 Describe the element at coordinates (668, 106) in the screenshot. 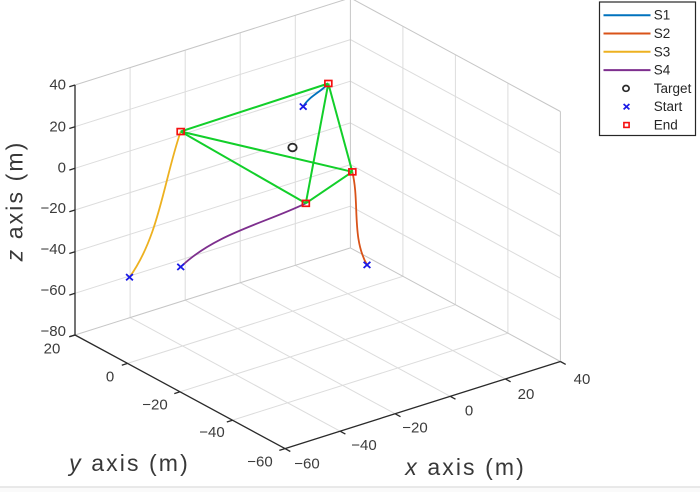

I see `svg-text: Start` at that location.